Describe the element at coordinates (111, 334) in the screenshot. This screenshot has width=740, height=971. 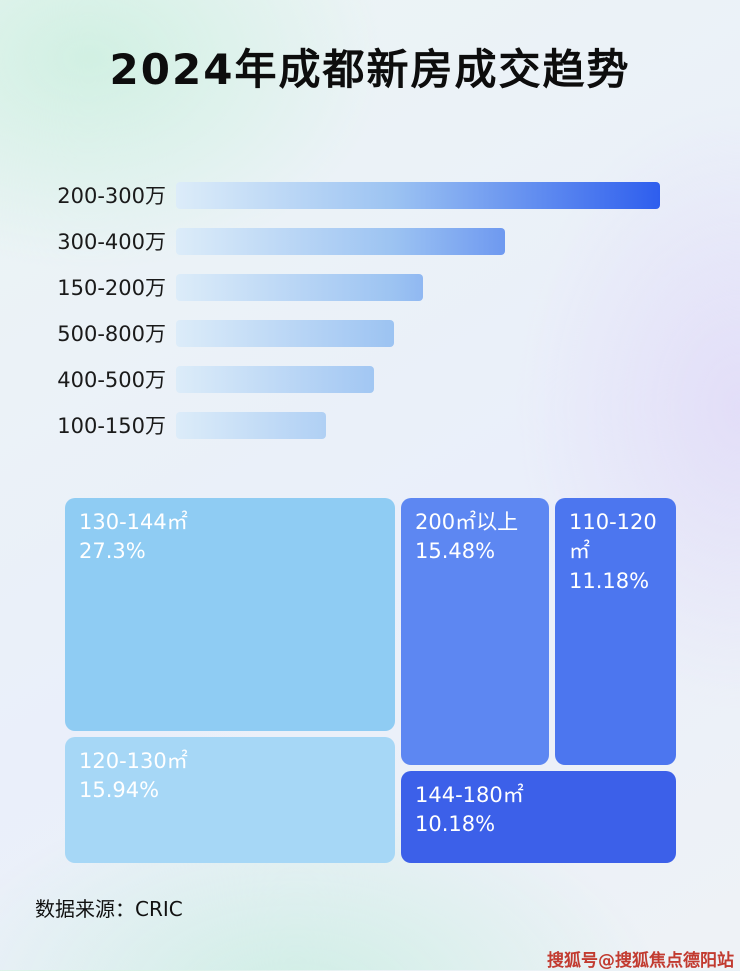
I see `bar-category-label: 500-800万` at that location.